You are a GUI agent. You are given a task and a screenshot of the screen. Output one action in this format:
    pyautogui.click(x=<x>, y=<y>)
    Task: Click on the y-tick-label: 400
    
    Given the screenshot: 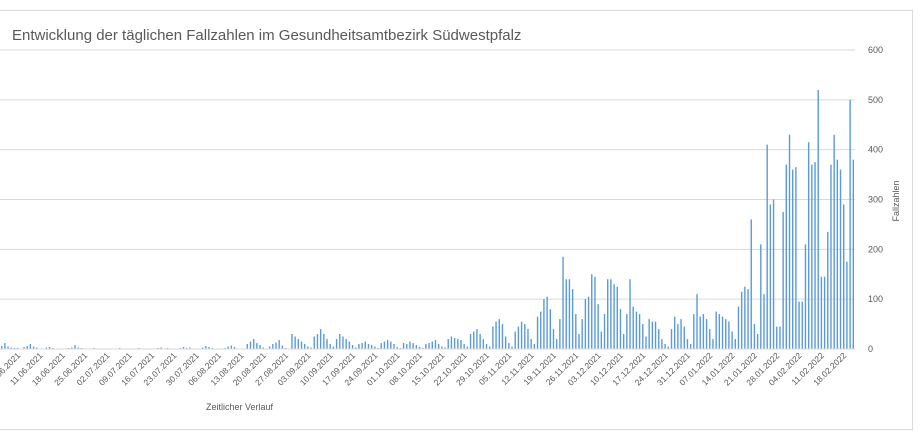 What is the action you would take?
    pyautogui.click(x=875, y=150)
    